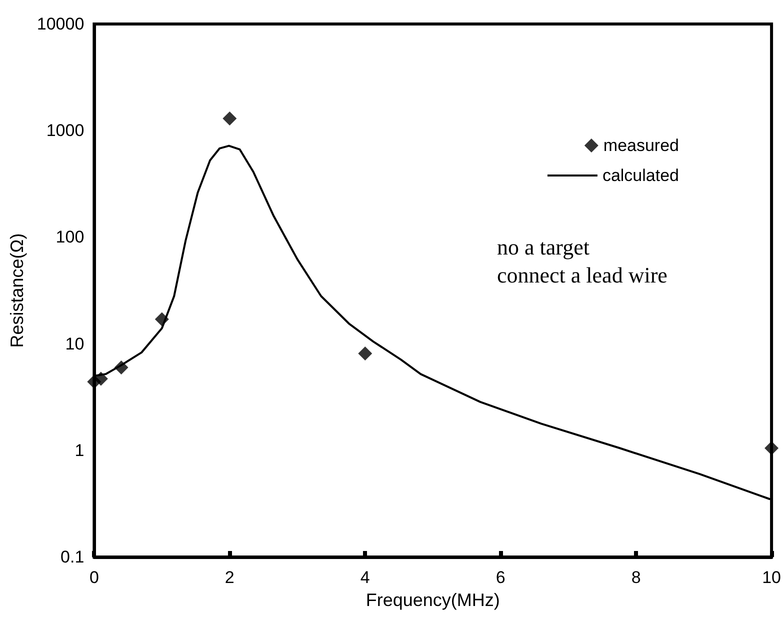 This screenshot has width=784, height=623. Describe the element at coordinates (74, 344) in the screenshot. I see `y-tick-label: 10` at that location.